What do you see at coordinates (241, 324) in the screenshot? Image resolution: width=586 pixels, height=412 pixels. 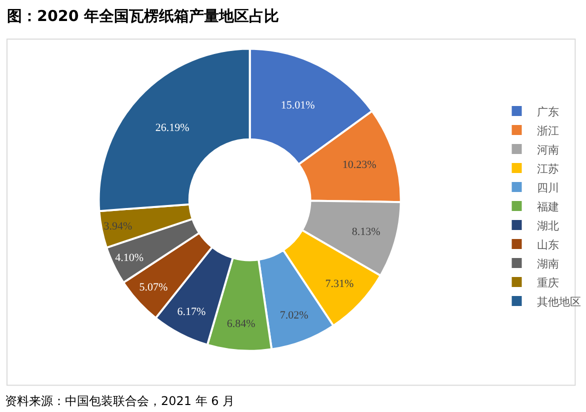 I see `data-label: 6.84%` at bounding box center [241, 324].